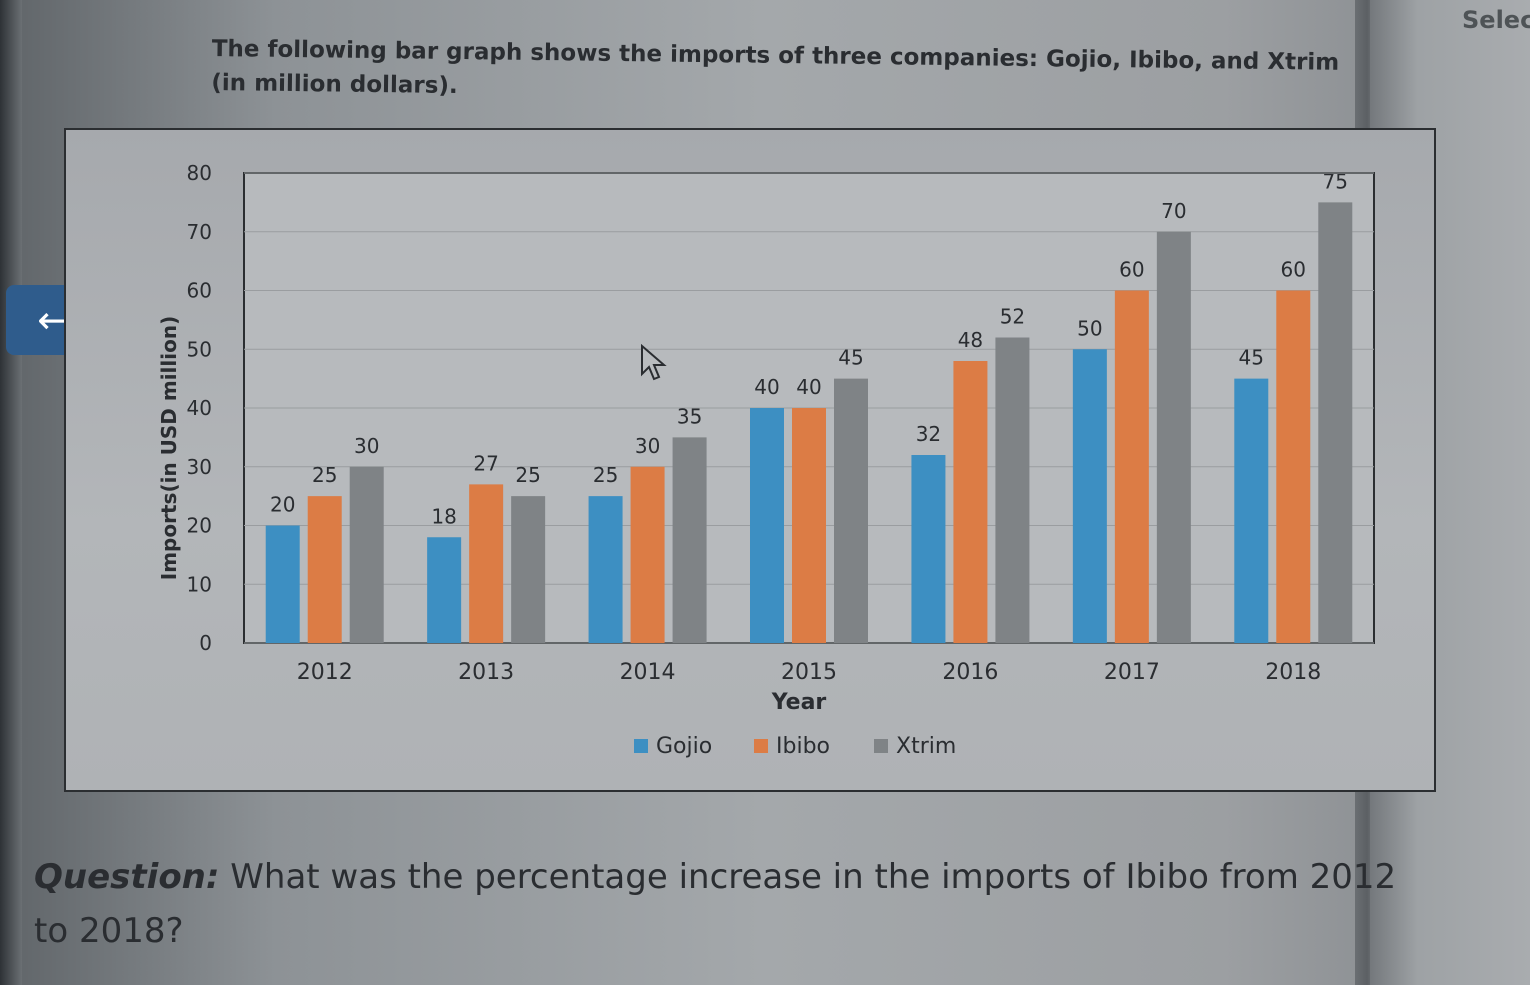  I want to click on x-tick-label: 2018, so click(1293, 672).